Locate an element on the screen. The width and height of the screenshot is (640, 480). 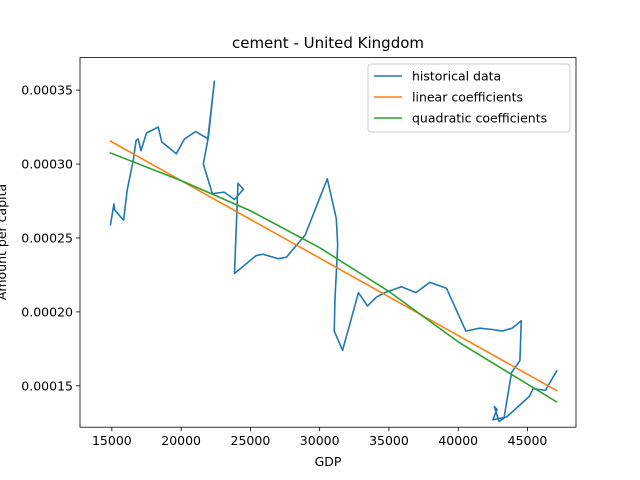
legend-label-quadratic-coefficients: quadratic coefficients is located at coordinates (479, 118).